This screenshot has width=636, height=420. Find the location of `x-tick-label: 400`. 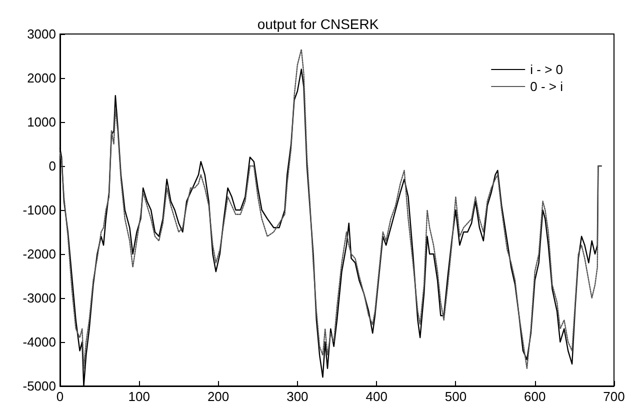

x-tick-label: 400 is located at coordinates (377, 396).